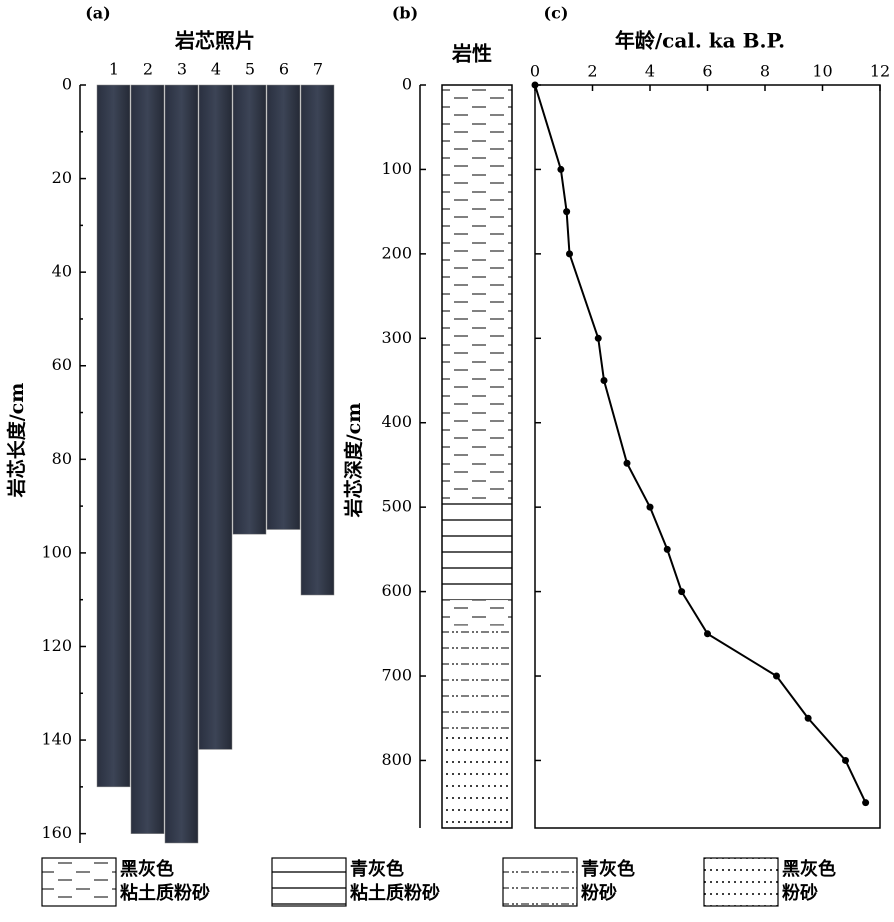 This screenshot has height=922, width=894. Describe the element at coordinates (62, 458) in the screenshot. I see `y-tick-label: 80` at that location.